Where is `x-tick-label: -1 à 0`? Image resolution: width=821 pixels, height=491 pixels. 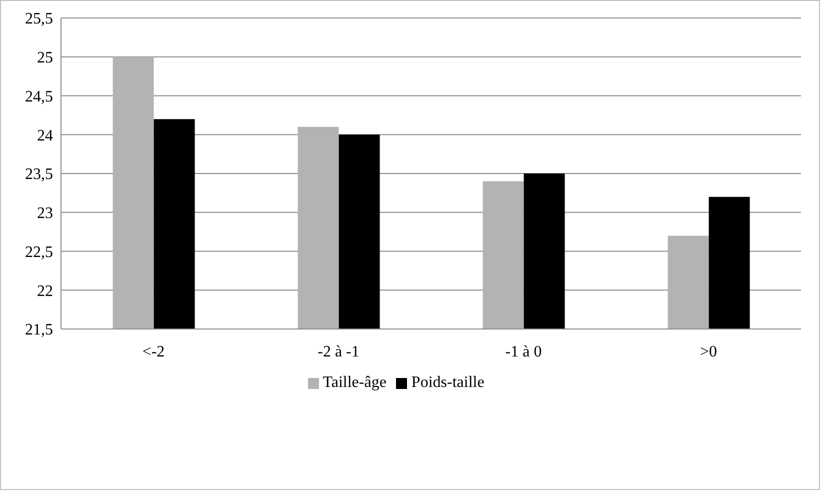 x-tick-label: -1 à 0 is located at coordinates (523, 351).